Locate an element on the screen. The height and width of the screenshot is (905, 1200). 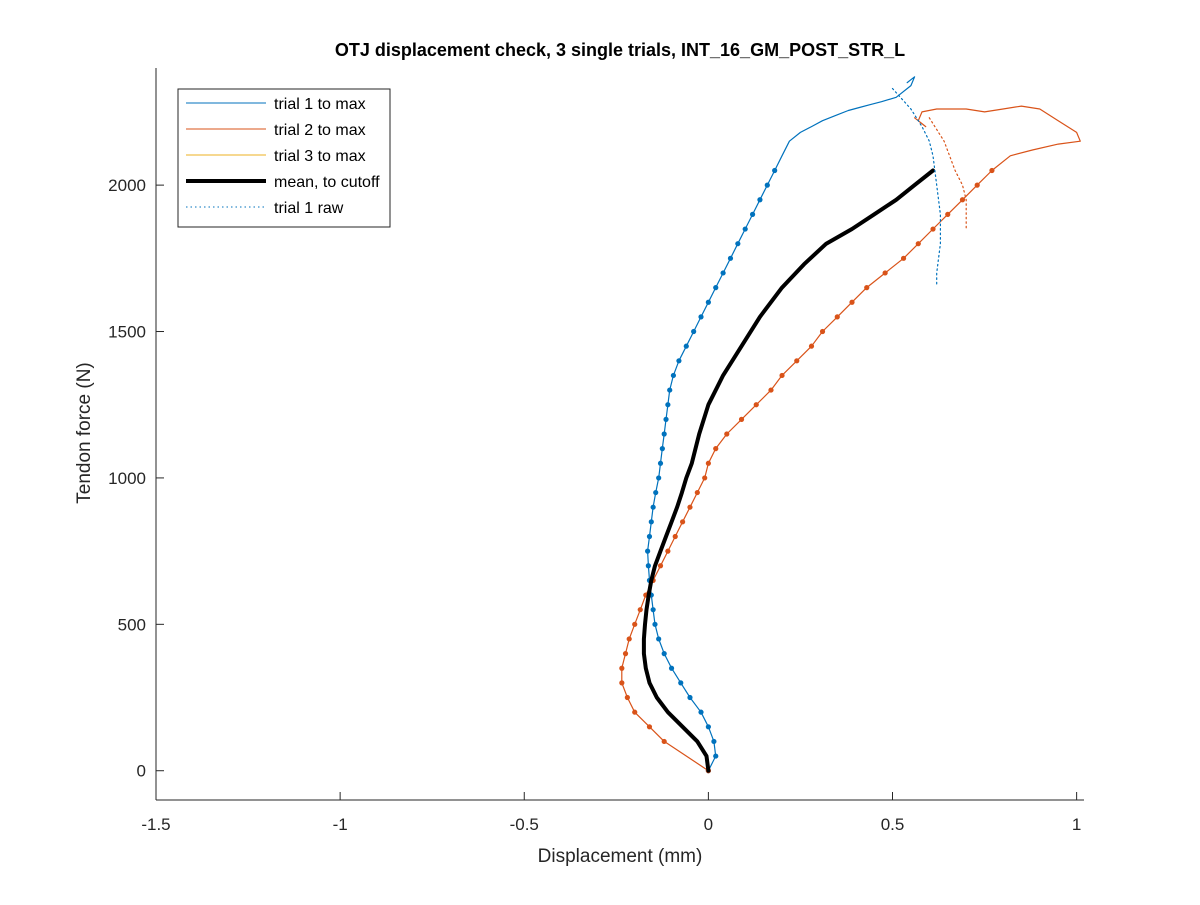
legend-label: trial 2 to max is located at coordinates (320, 130).